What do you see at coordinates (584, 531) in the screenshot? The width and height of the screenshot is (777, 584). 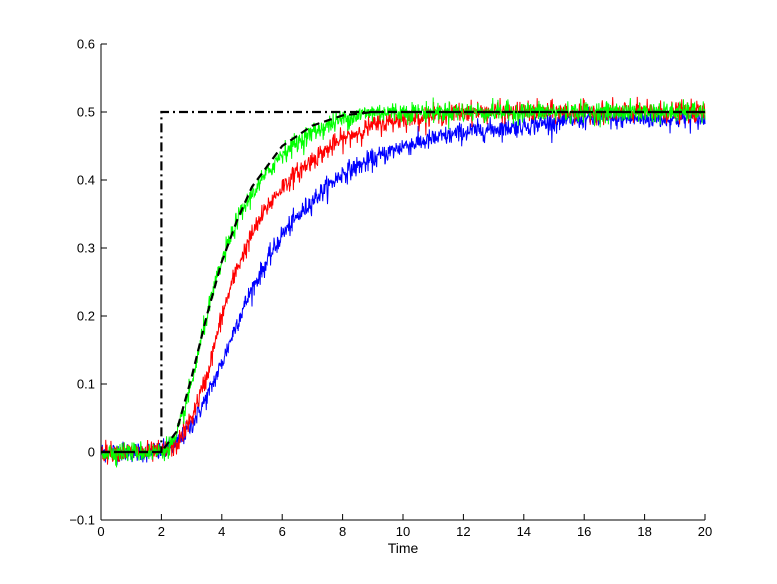 I see `x-tick-label: 16` at bounding box center [584, 531].